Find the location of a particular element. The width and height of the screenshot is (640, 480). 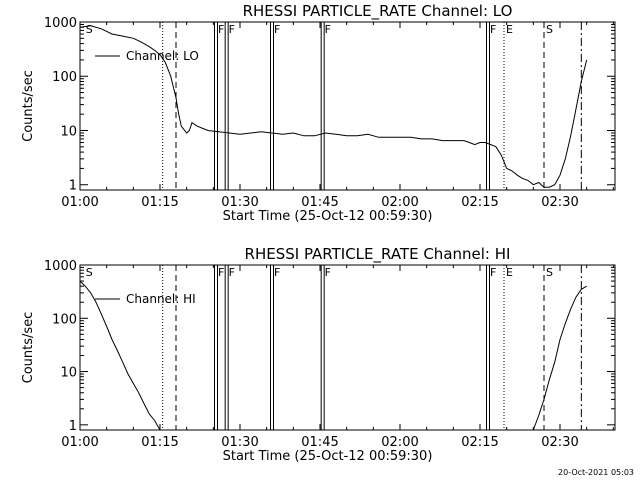

footer-timestamp: 20-Oct-2021 05:03 is located at coordinates (596, 472).